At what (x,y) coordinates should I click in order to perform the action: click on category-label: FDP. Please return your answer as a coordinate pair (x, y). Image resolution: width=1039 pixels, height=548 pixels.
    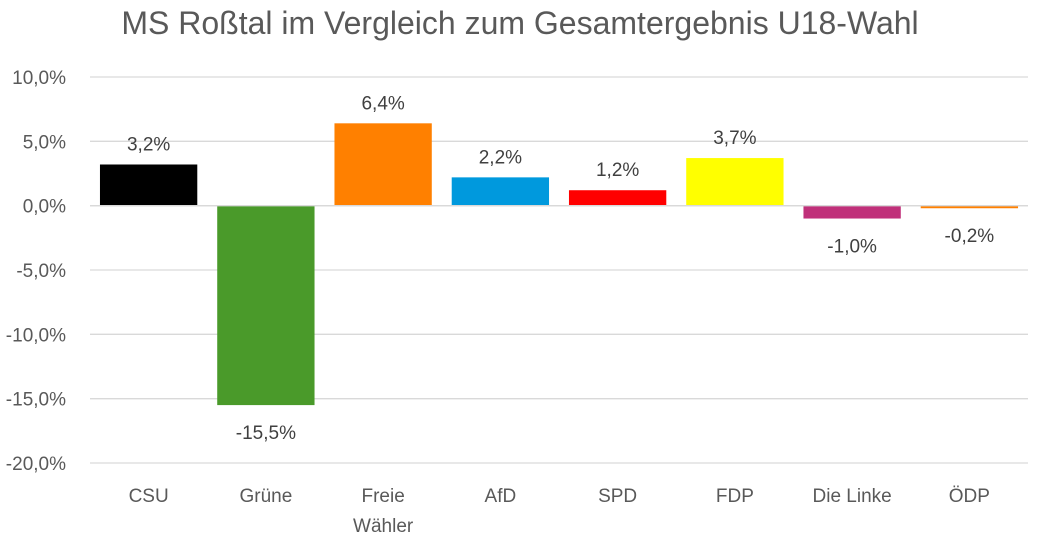
    Looking at the image, I should click on (735, 496).